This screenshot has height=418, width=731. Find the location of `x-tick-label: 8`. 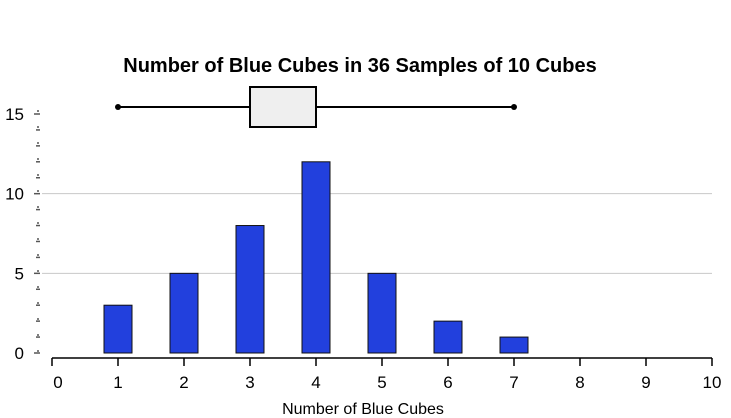

x-tick-label: 8 is located at coordinates (579, 382).